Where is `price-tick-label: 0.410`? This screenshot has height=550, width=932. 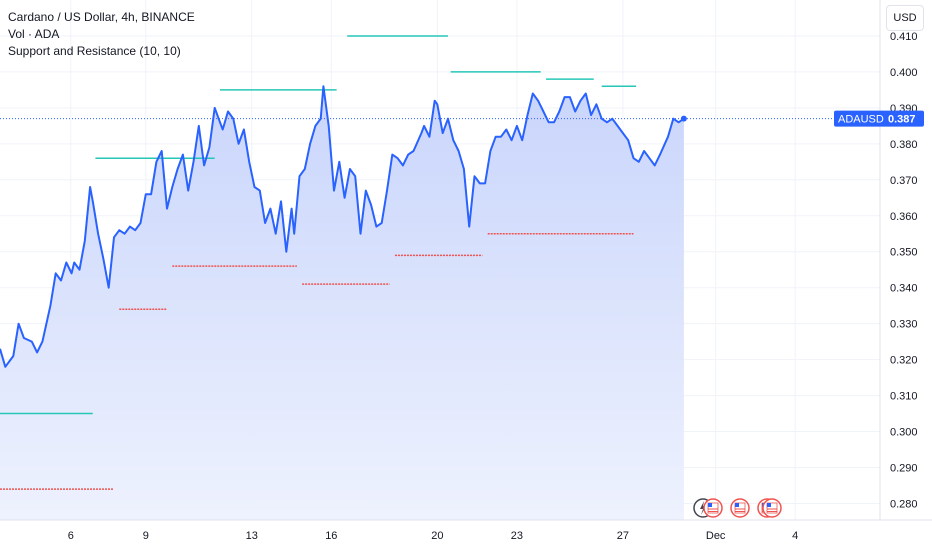
price-tick-label: 0.410 is located at coordinates (904, 37).